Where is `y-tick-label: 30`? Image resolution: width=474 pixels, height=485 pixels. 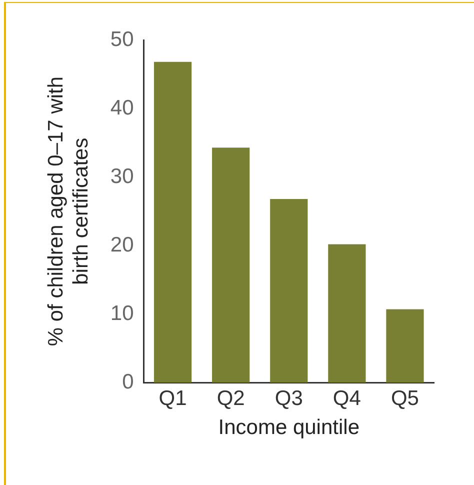
y-tick-label: 30 is located at coordinates (122, 176).